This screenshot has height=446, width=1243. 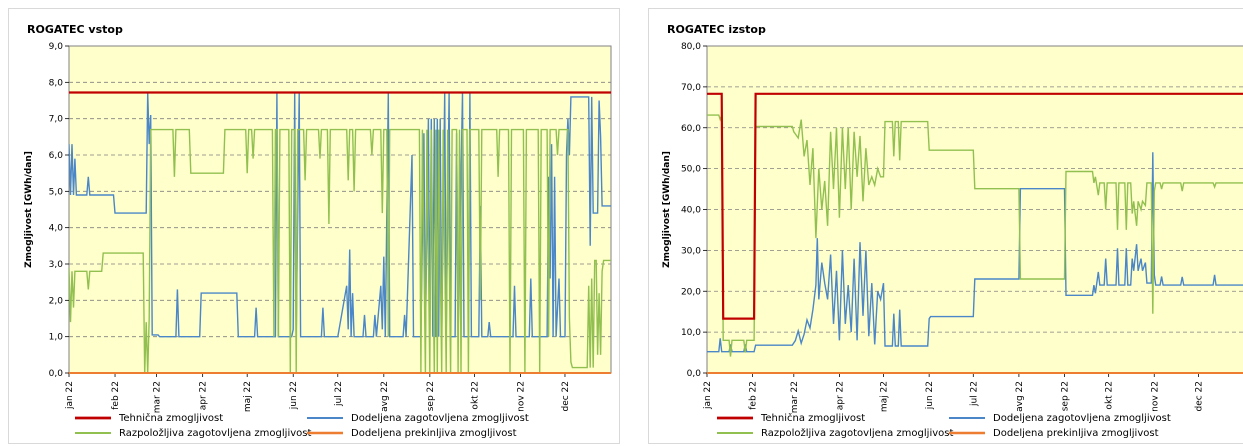 What do you see at coordinates (691, 211) in the screenshot?
I see `y-tick-label: 40,0` at bounding box center [691, 211].